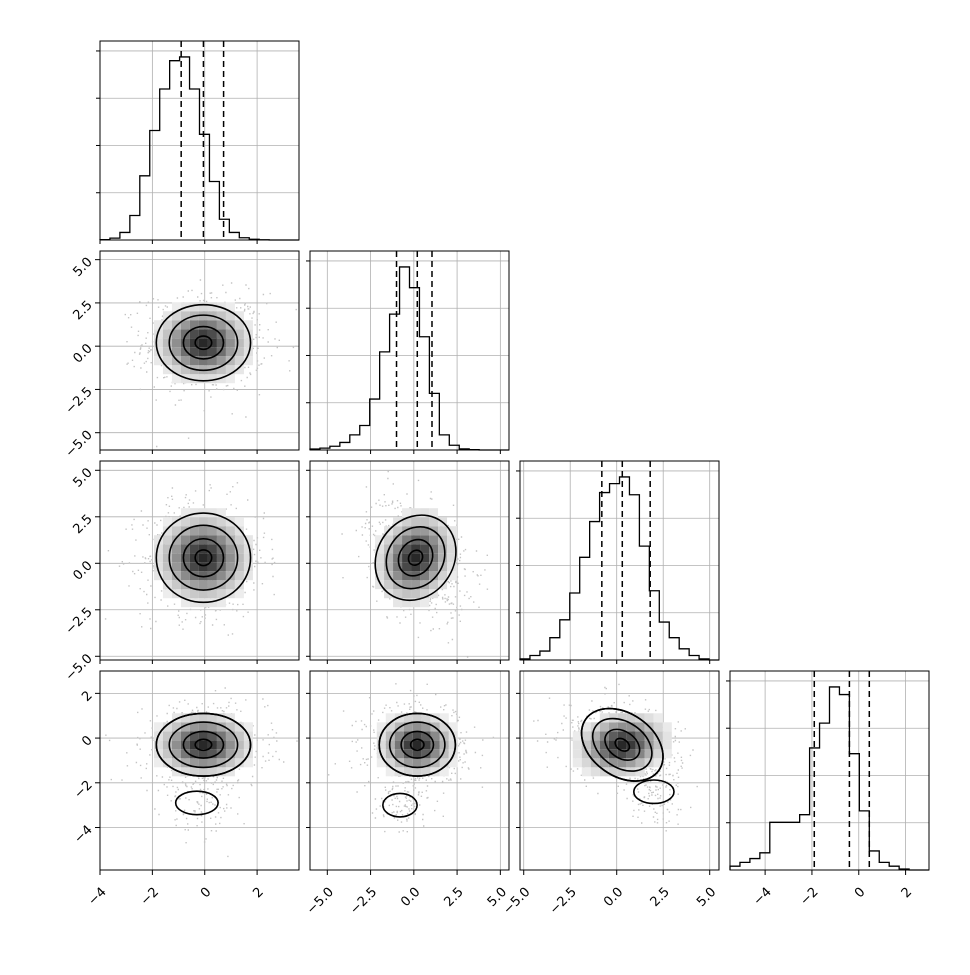  I want to click on y-axis-tick-label: −2.5, so click(79, 621).